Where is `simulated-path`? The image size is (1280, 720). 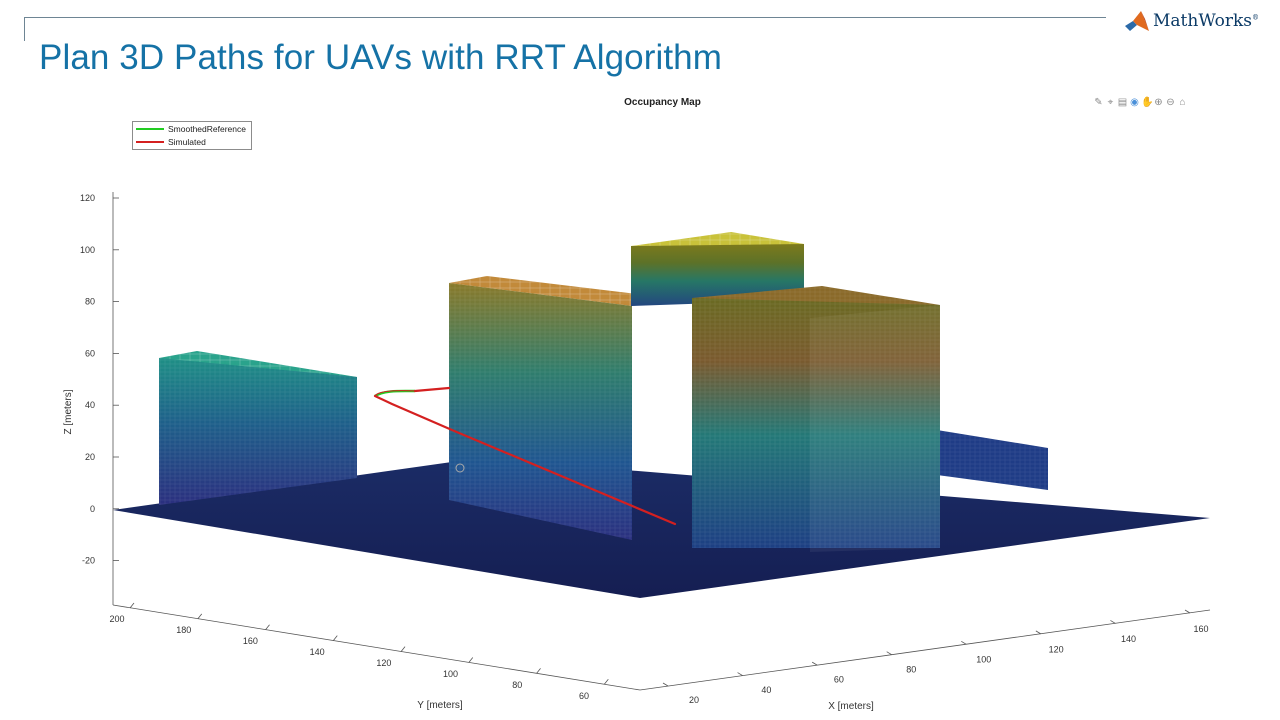 simulated-path is located at coordinates (525, 456).